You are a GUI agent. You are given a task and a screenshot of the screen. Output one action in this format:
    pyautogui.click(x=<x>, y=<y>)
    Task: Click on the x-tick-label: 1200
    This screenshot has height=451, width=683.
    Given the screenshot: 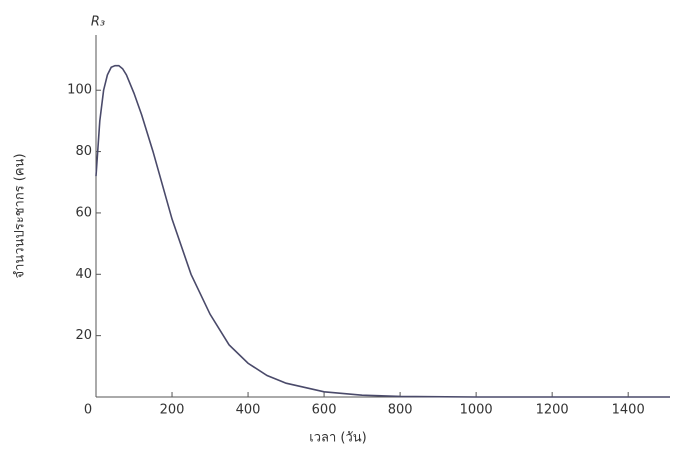 What is the action you would take?
    pyautogui.click(x=552, y=410)
    